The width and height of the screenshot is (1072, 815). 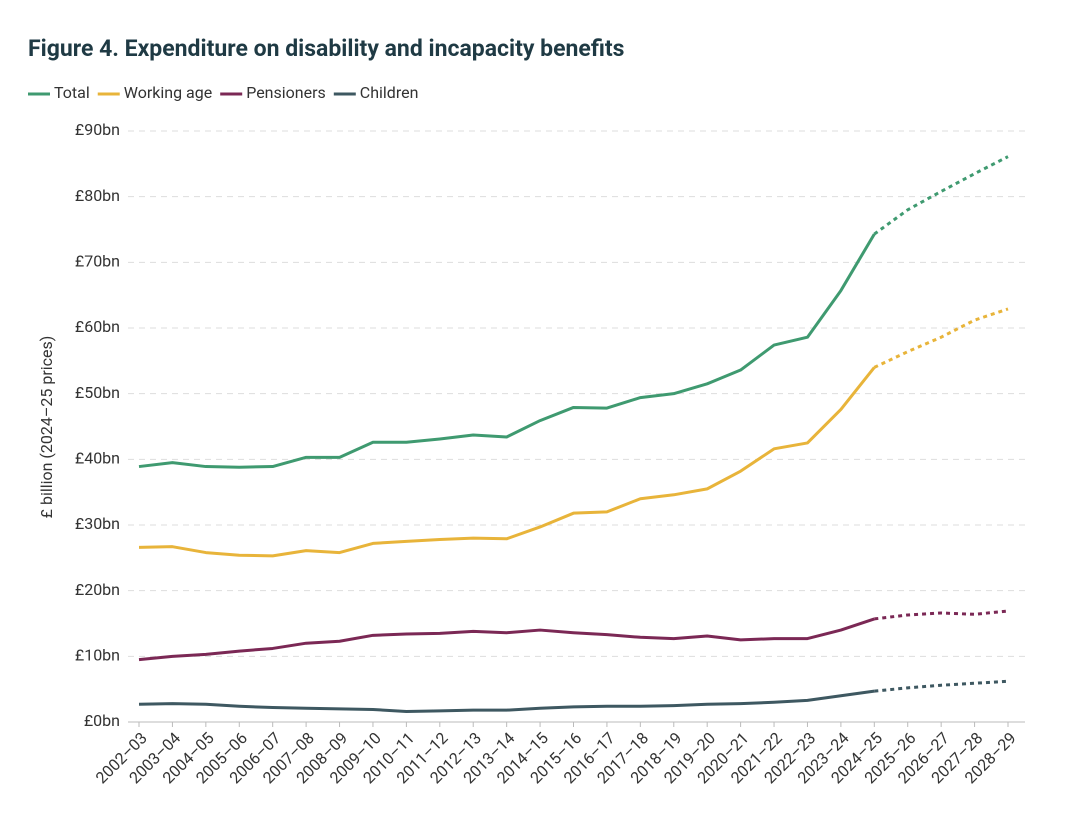 What do you see at coordinates (97, 129) in the screenshot?
I see `y-tick-label: £90bn` at bounding box center [97, 129].